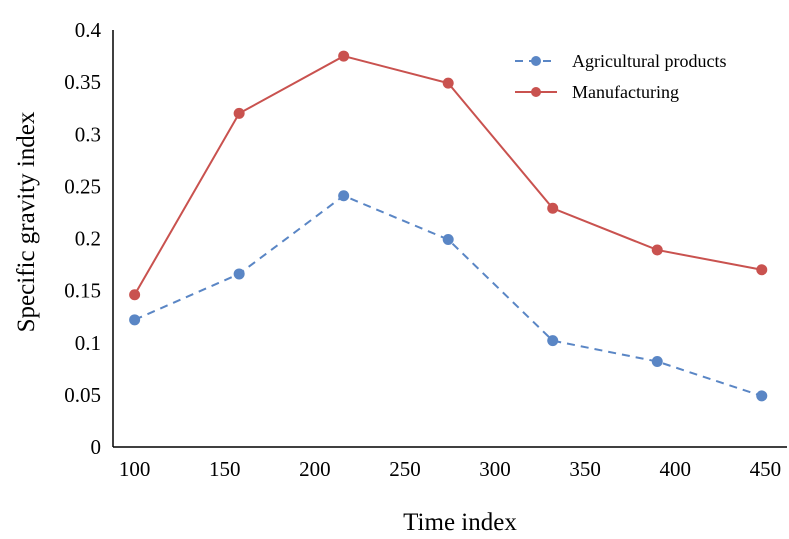 The width and height of the screenshot is (789, 539). Describe the element at coordinates (620, 76) in the screenshot. I see `legend: Agricultural products Manufacturing` at that location.